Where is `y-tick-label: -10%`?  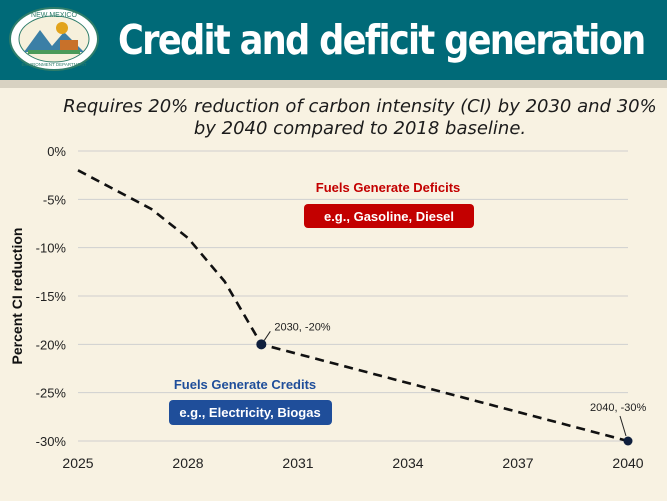
y-tick-label: -10% is located at coordinates (51, 248).